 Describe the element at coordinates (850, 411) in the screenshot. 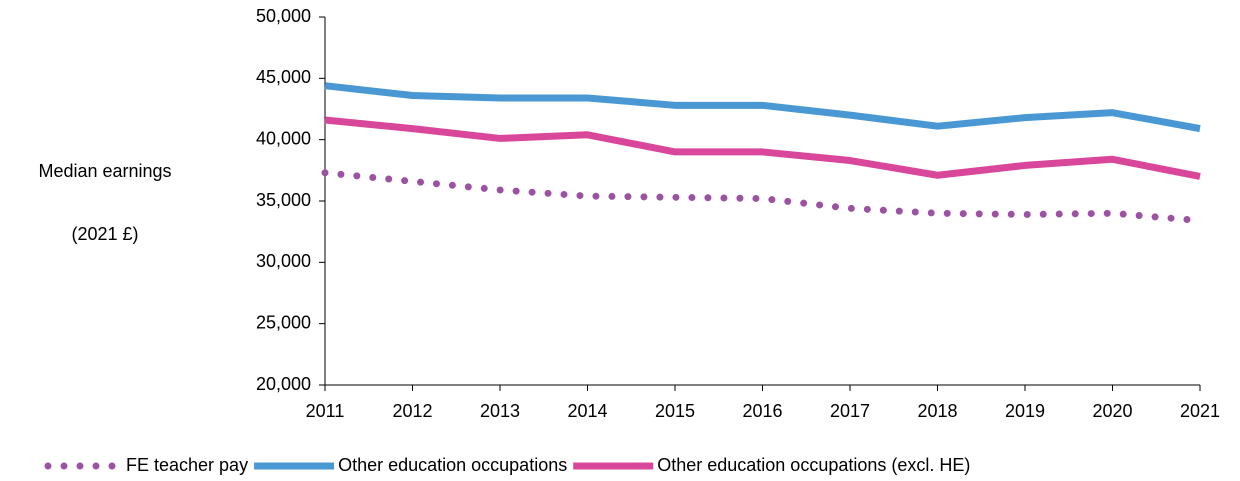

I see `x-tick-label: 2017` at that location.